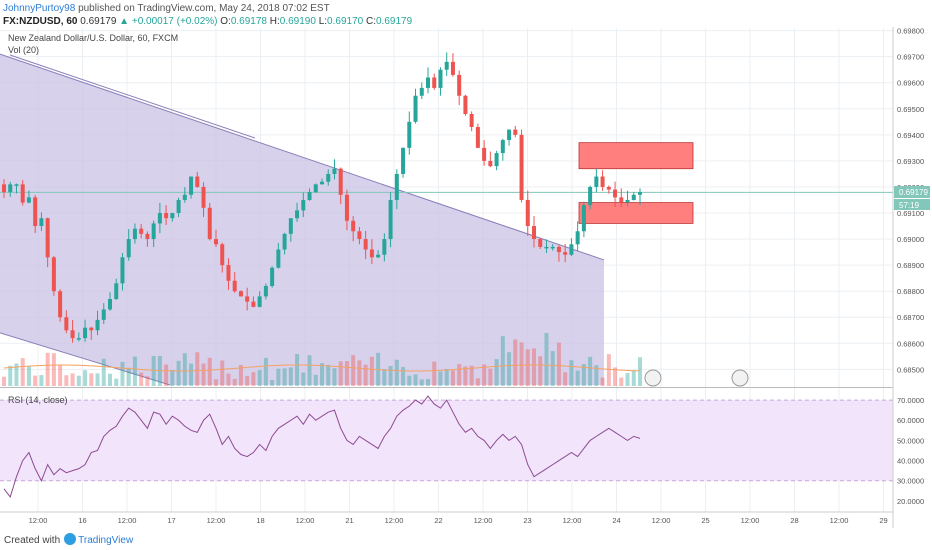 This screenshot has height=550, width=932. I want to click on event-markers, so click(696, 378).